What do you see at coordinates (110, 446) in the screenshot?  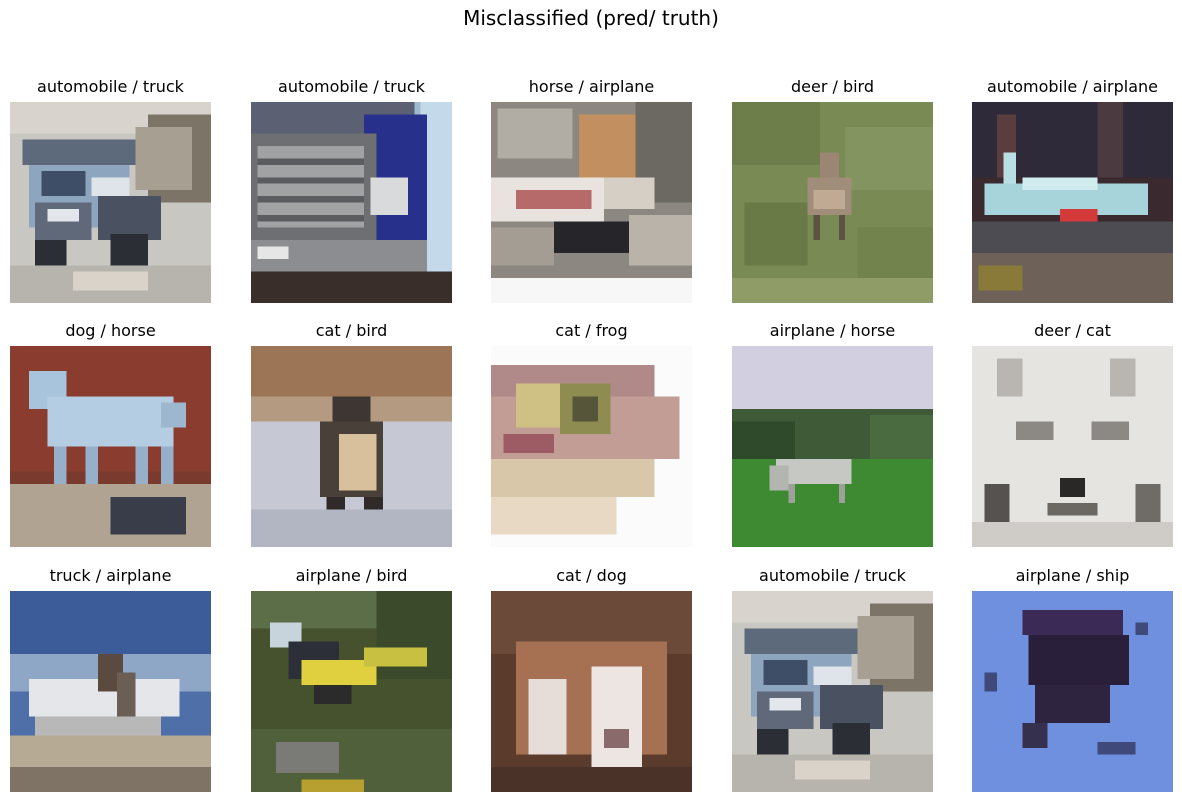 I see `toy-horse-image` at bounding box center [110, 446].